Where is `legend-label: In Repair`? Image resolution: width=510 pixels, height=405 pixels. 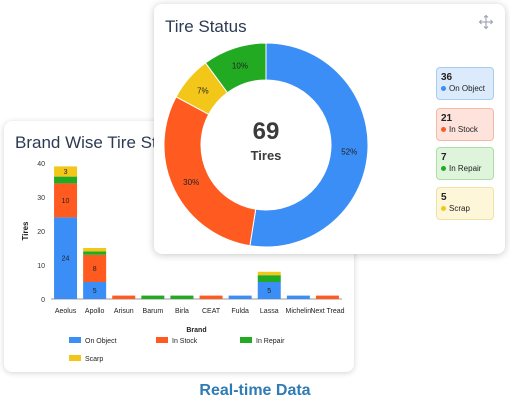
legend-label: In Repair is located at coordinates (270, 341).